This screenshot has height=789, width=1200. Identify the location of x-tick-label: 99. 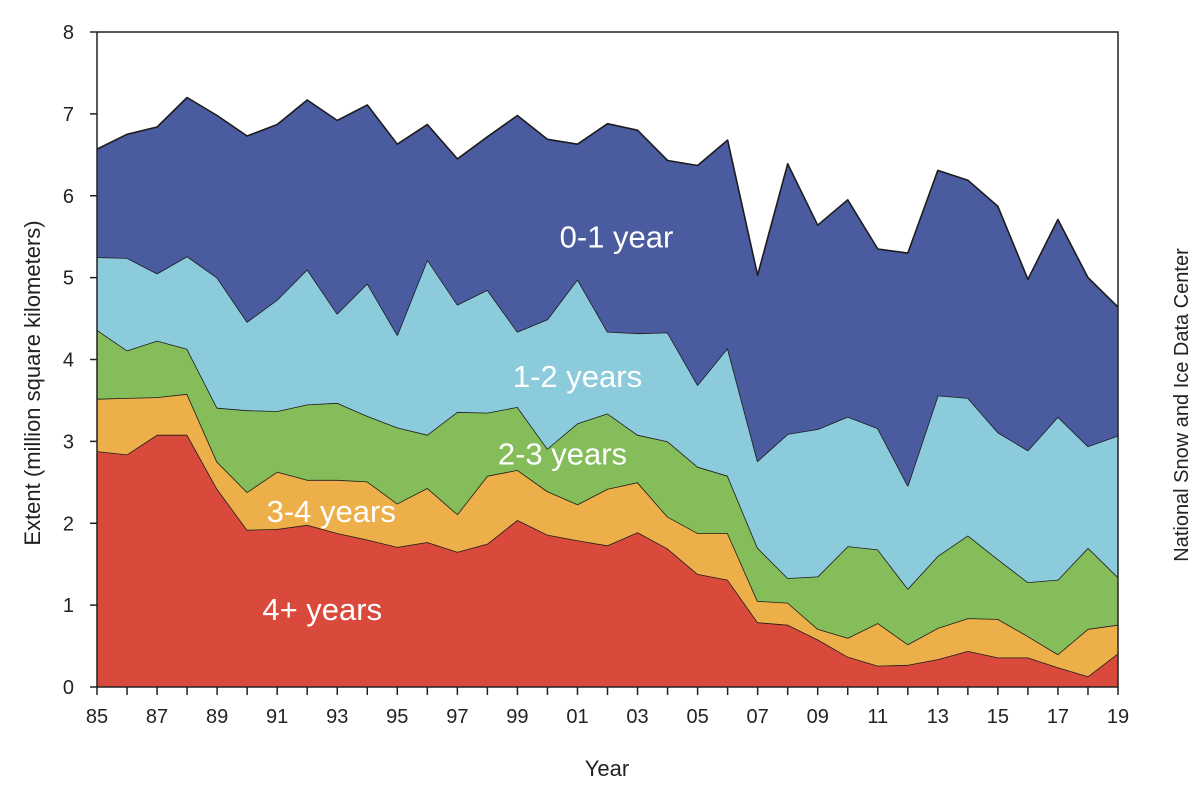
(517, 717).